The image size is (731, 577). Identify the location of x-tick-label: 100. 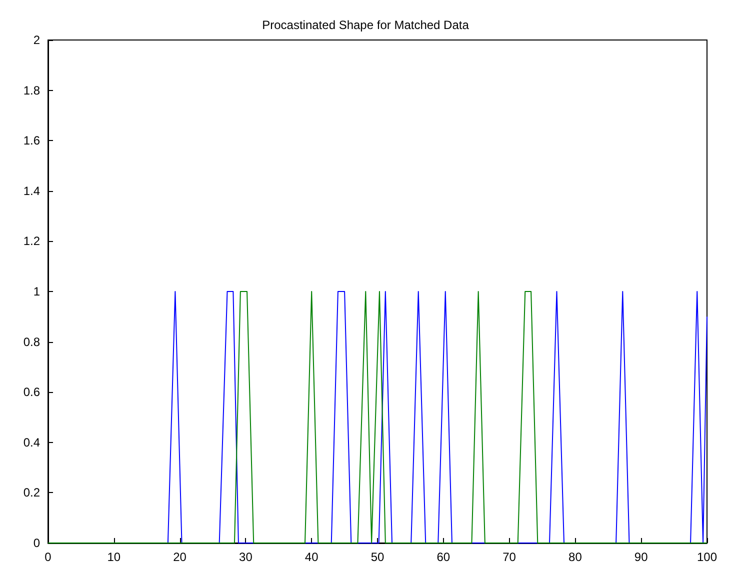
(707, 557).